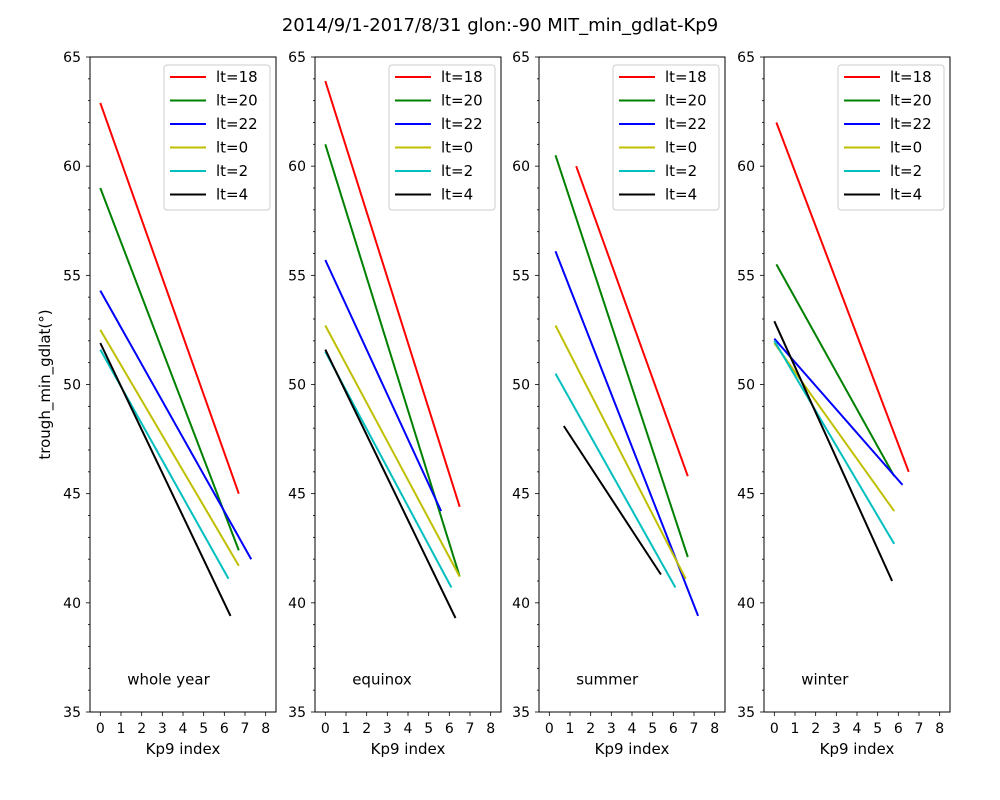 The height and width of the screenshot is (800, 1000). What do you see at coordinates (168, 679) in the screenshot?
I see `season-label: whole year` at bounding box center [168, 679].